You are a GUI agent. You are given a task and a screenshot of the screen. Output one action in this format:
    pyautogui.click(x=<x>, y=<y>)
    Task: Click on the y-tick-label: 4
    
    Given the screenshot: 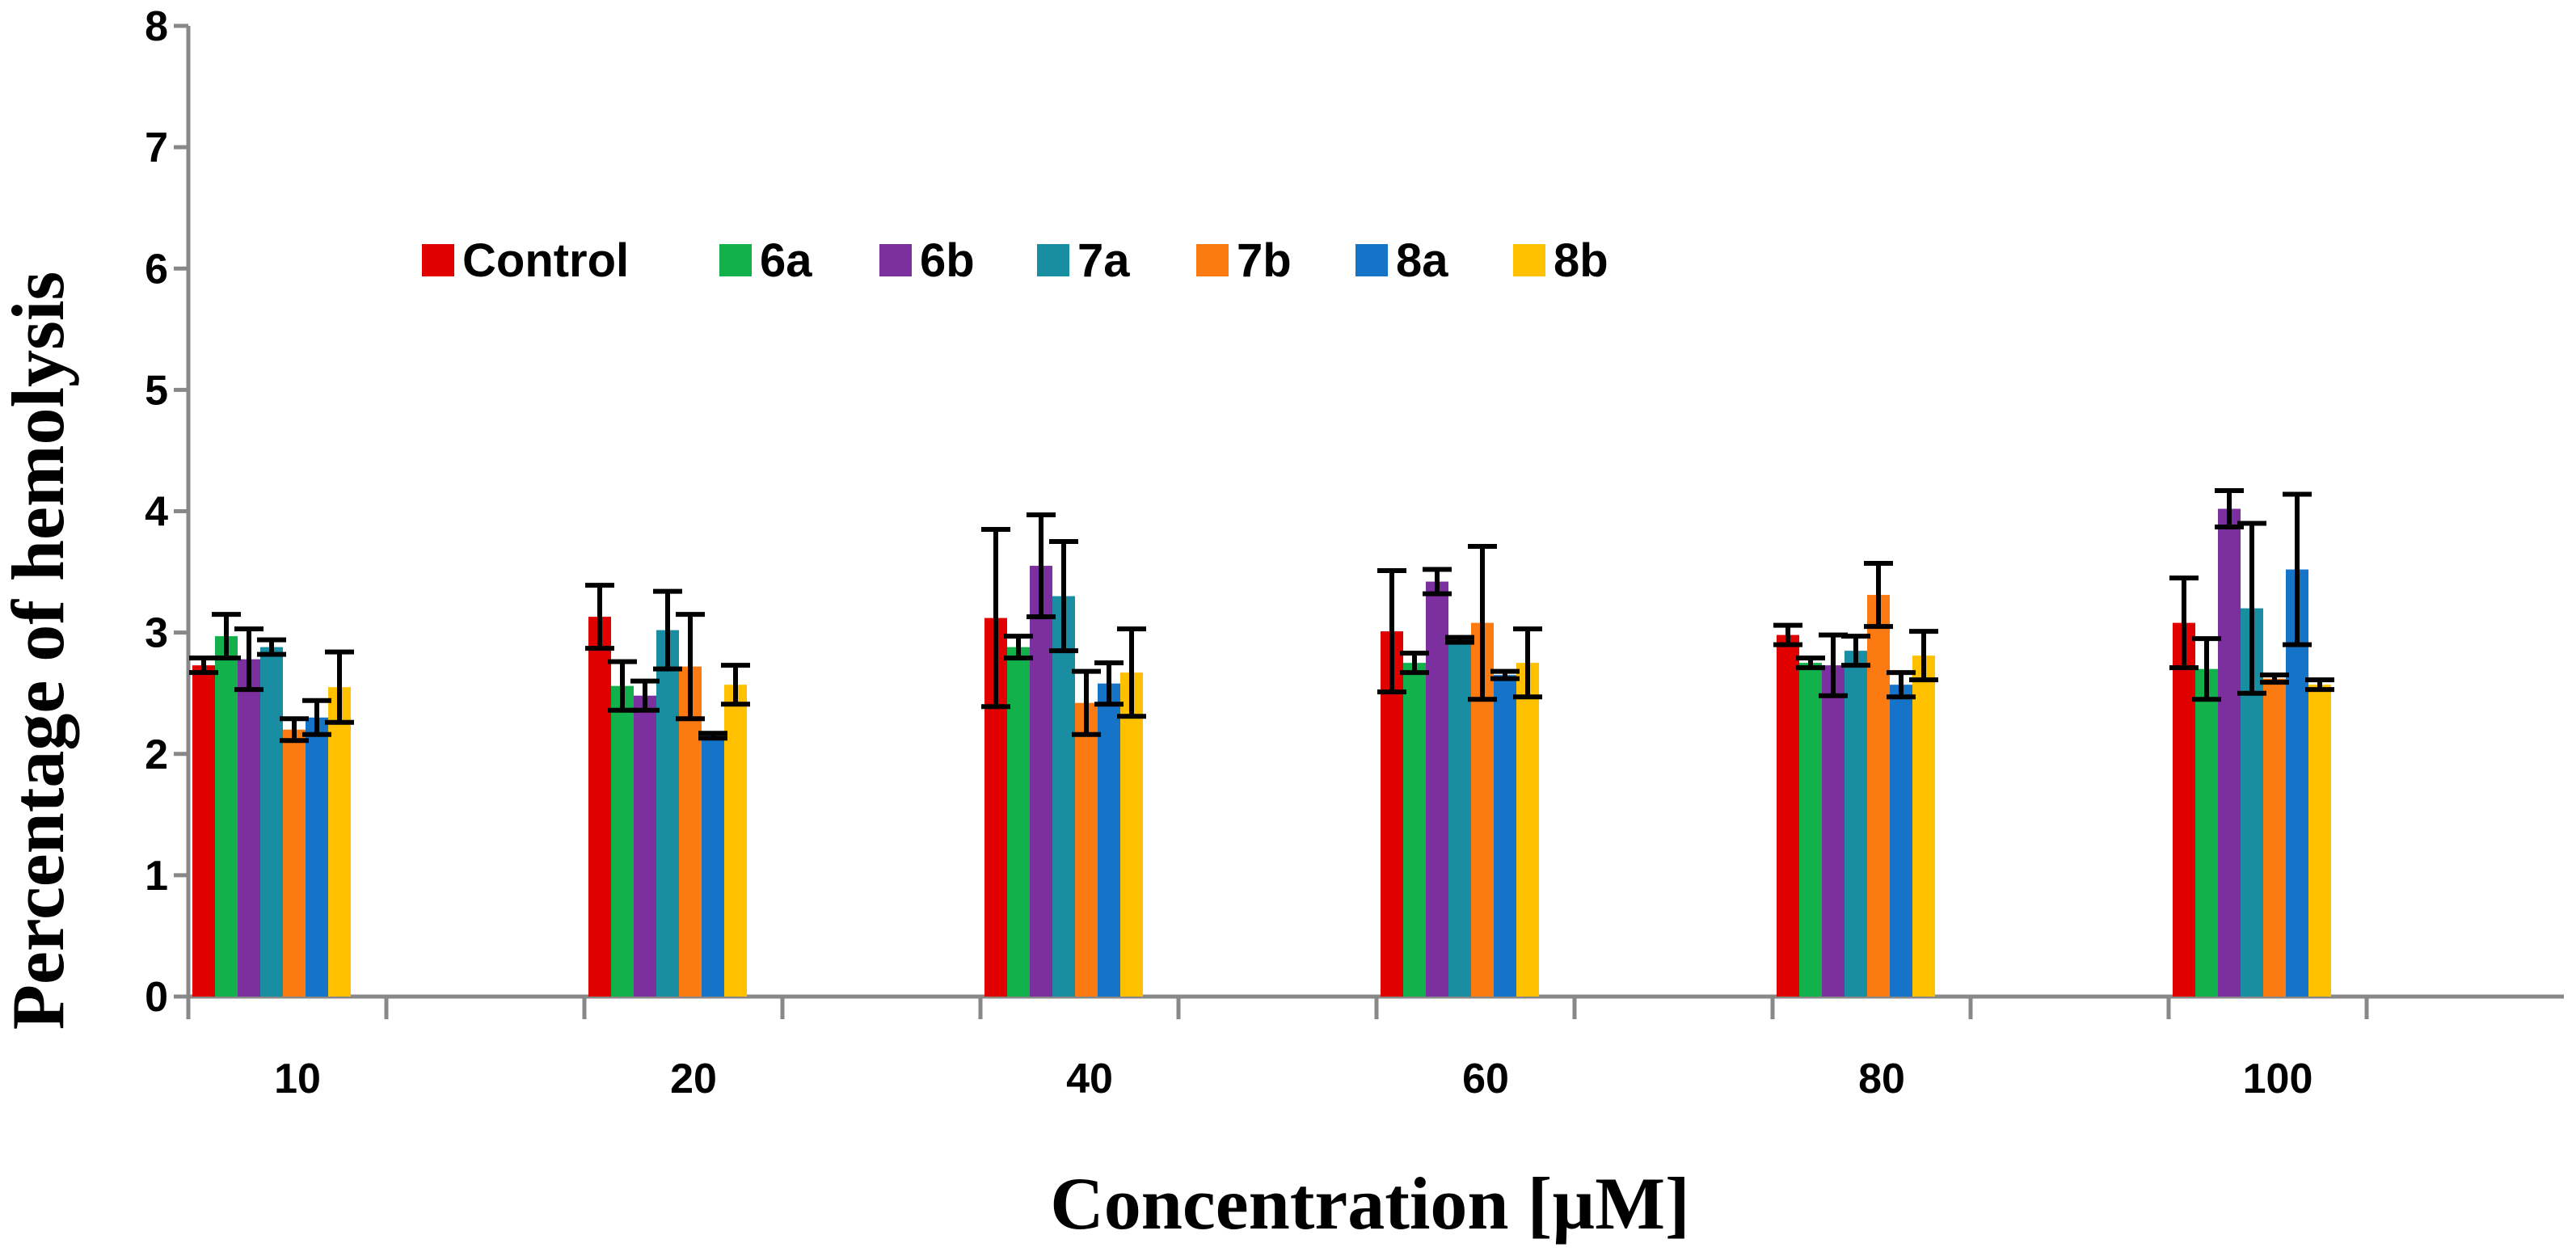 What is the action you would take?
    pyautogui.click(x=157, y=512)
    